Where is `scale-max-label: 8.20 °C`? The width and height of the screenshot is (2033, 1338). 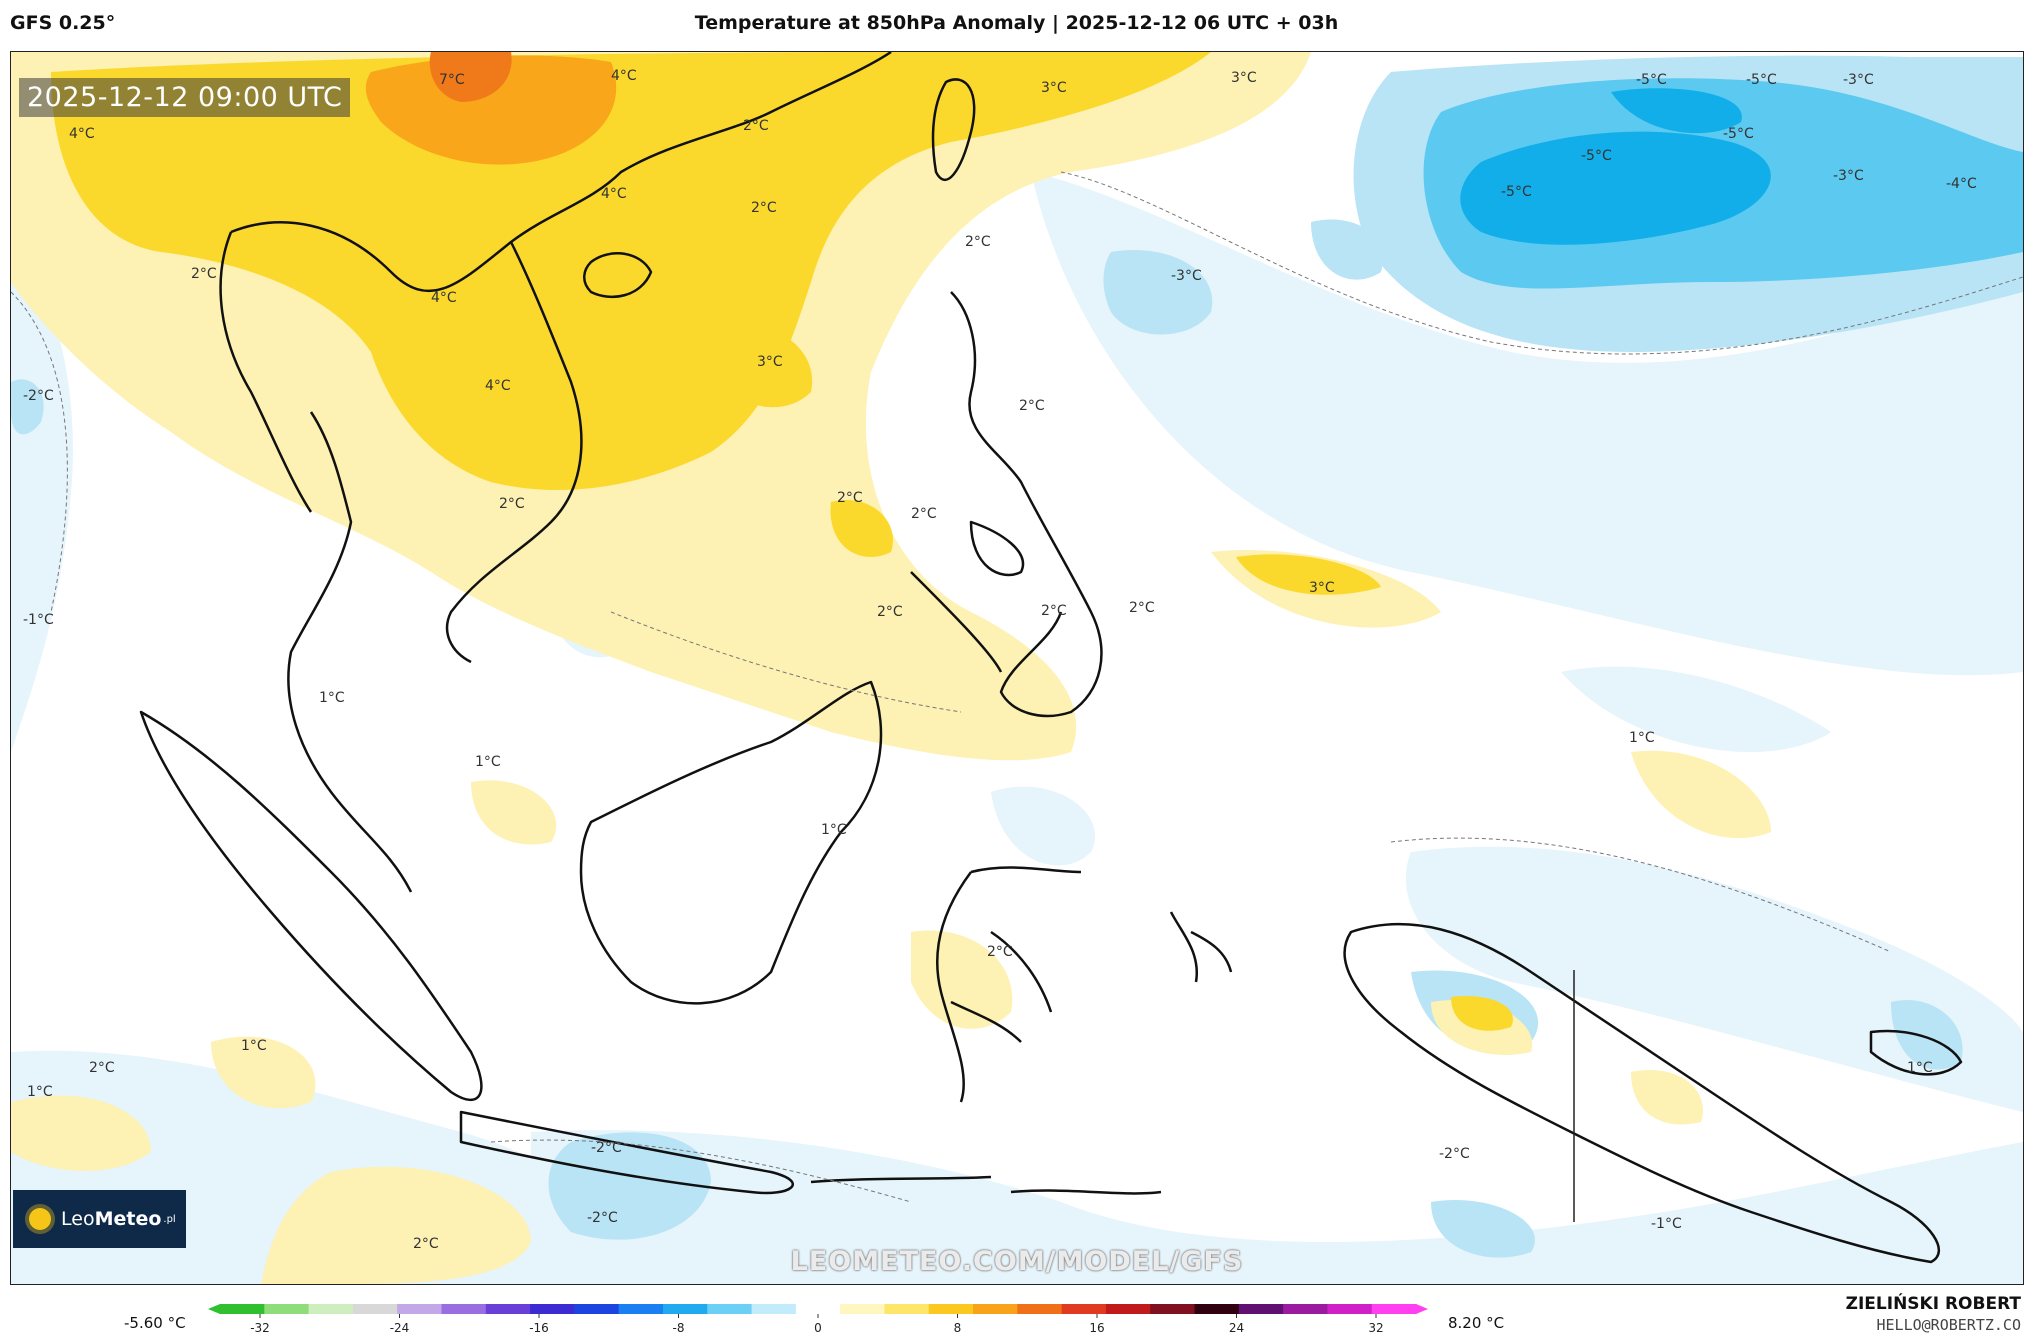 scale-max-label: 8.20 °C is located at coordinates (1476, 1323).